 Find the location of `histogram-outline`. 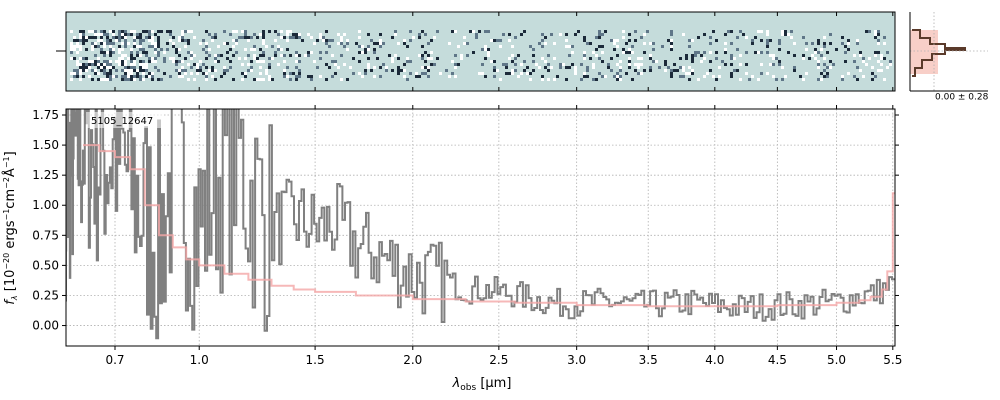

histogram-outline is located at coordinates (939, 53).